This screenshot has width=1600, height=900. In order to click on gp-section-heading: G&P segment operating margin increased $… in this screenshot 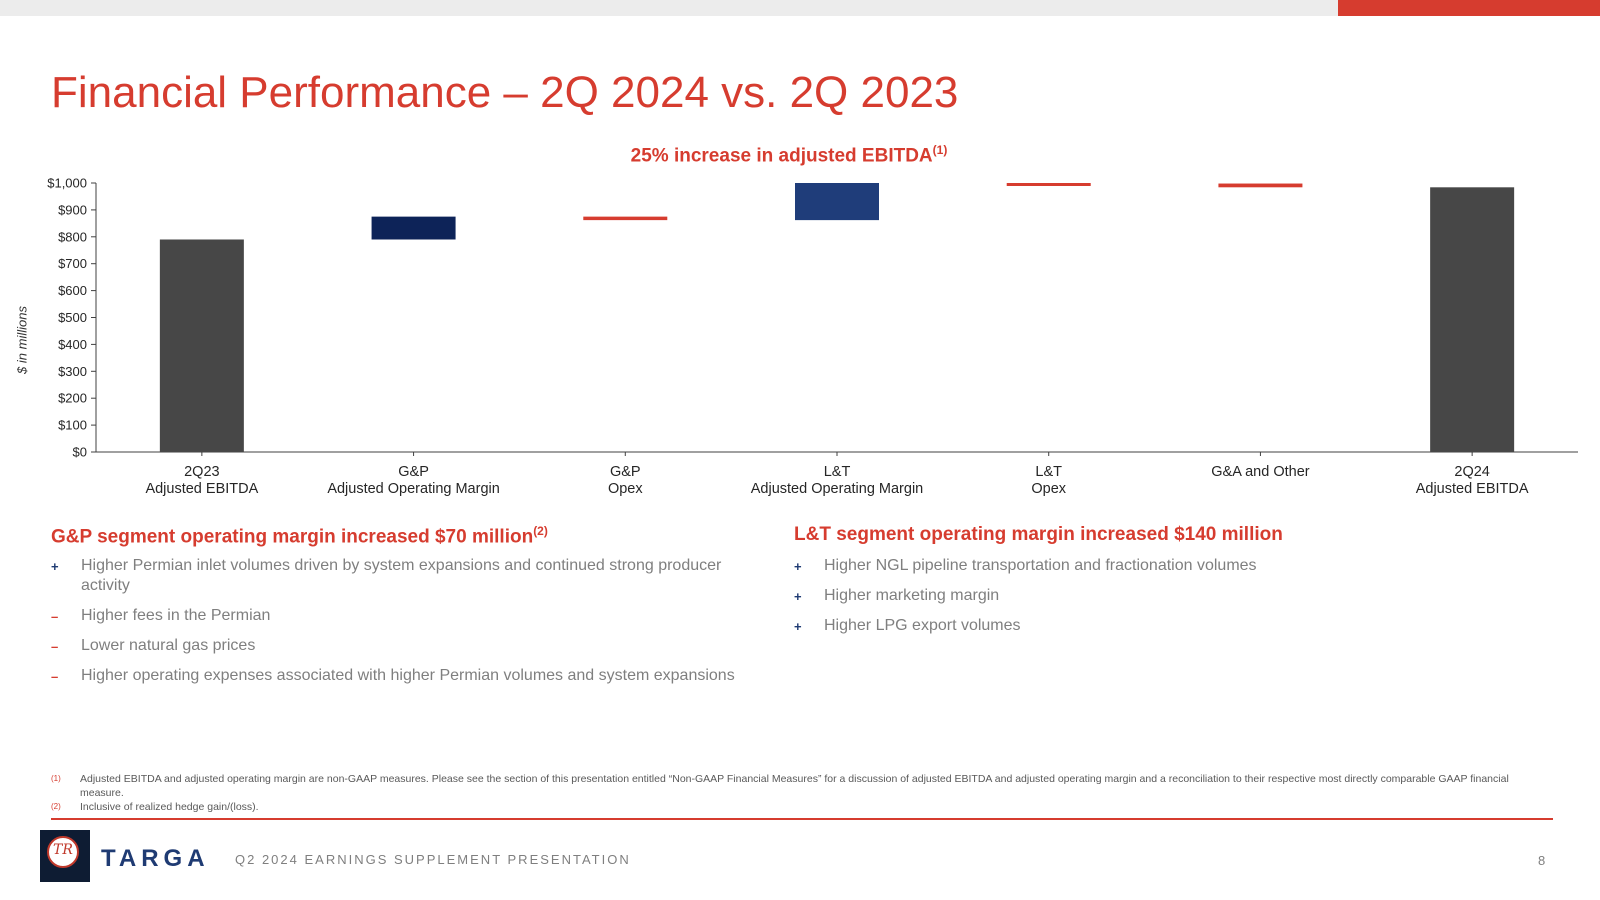, I will do `click(299, 536)`.